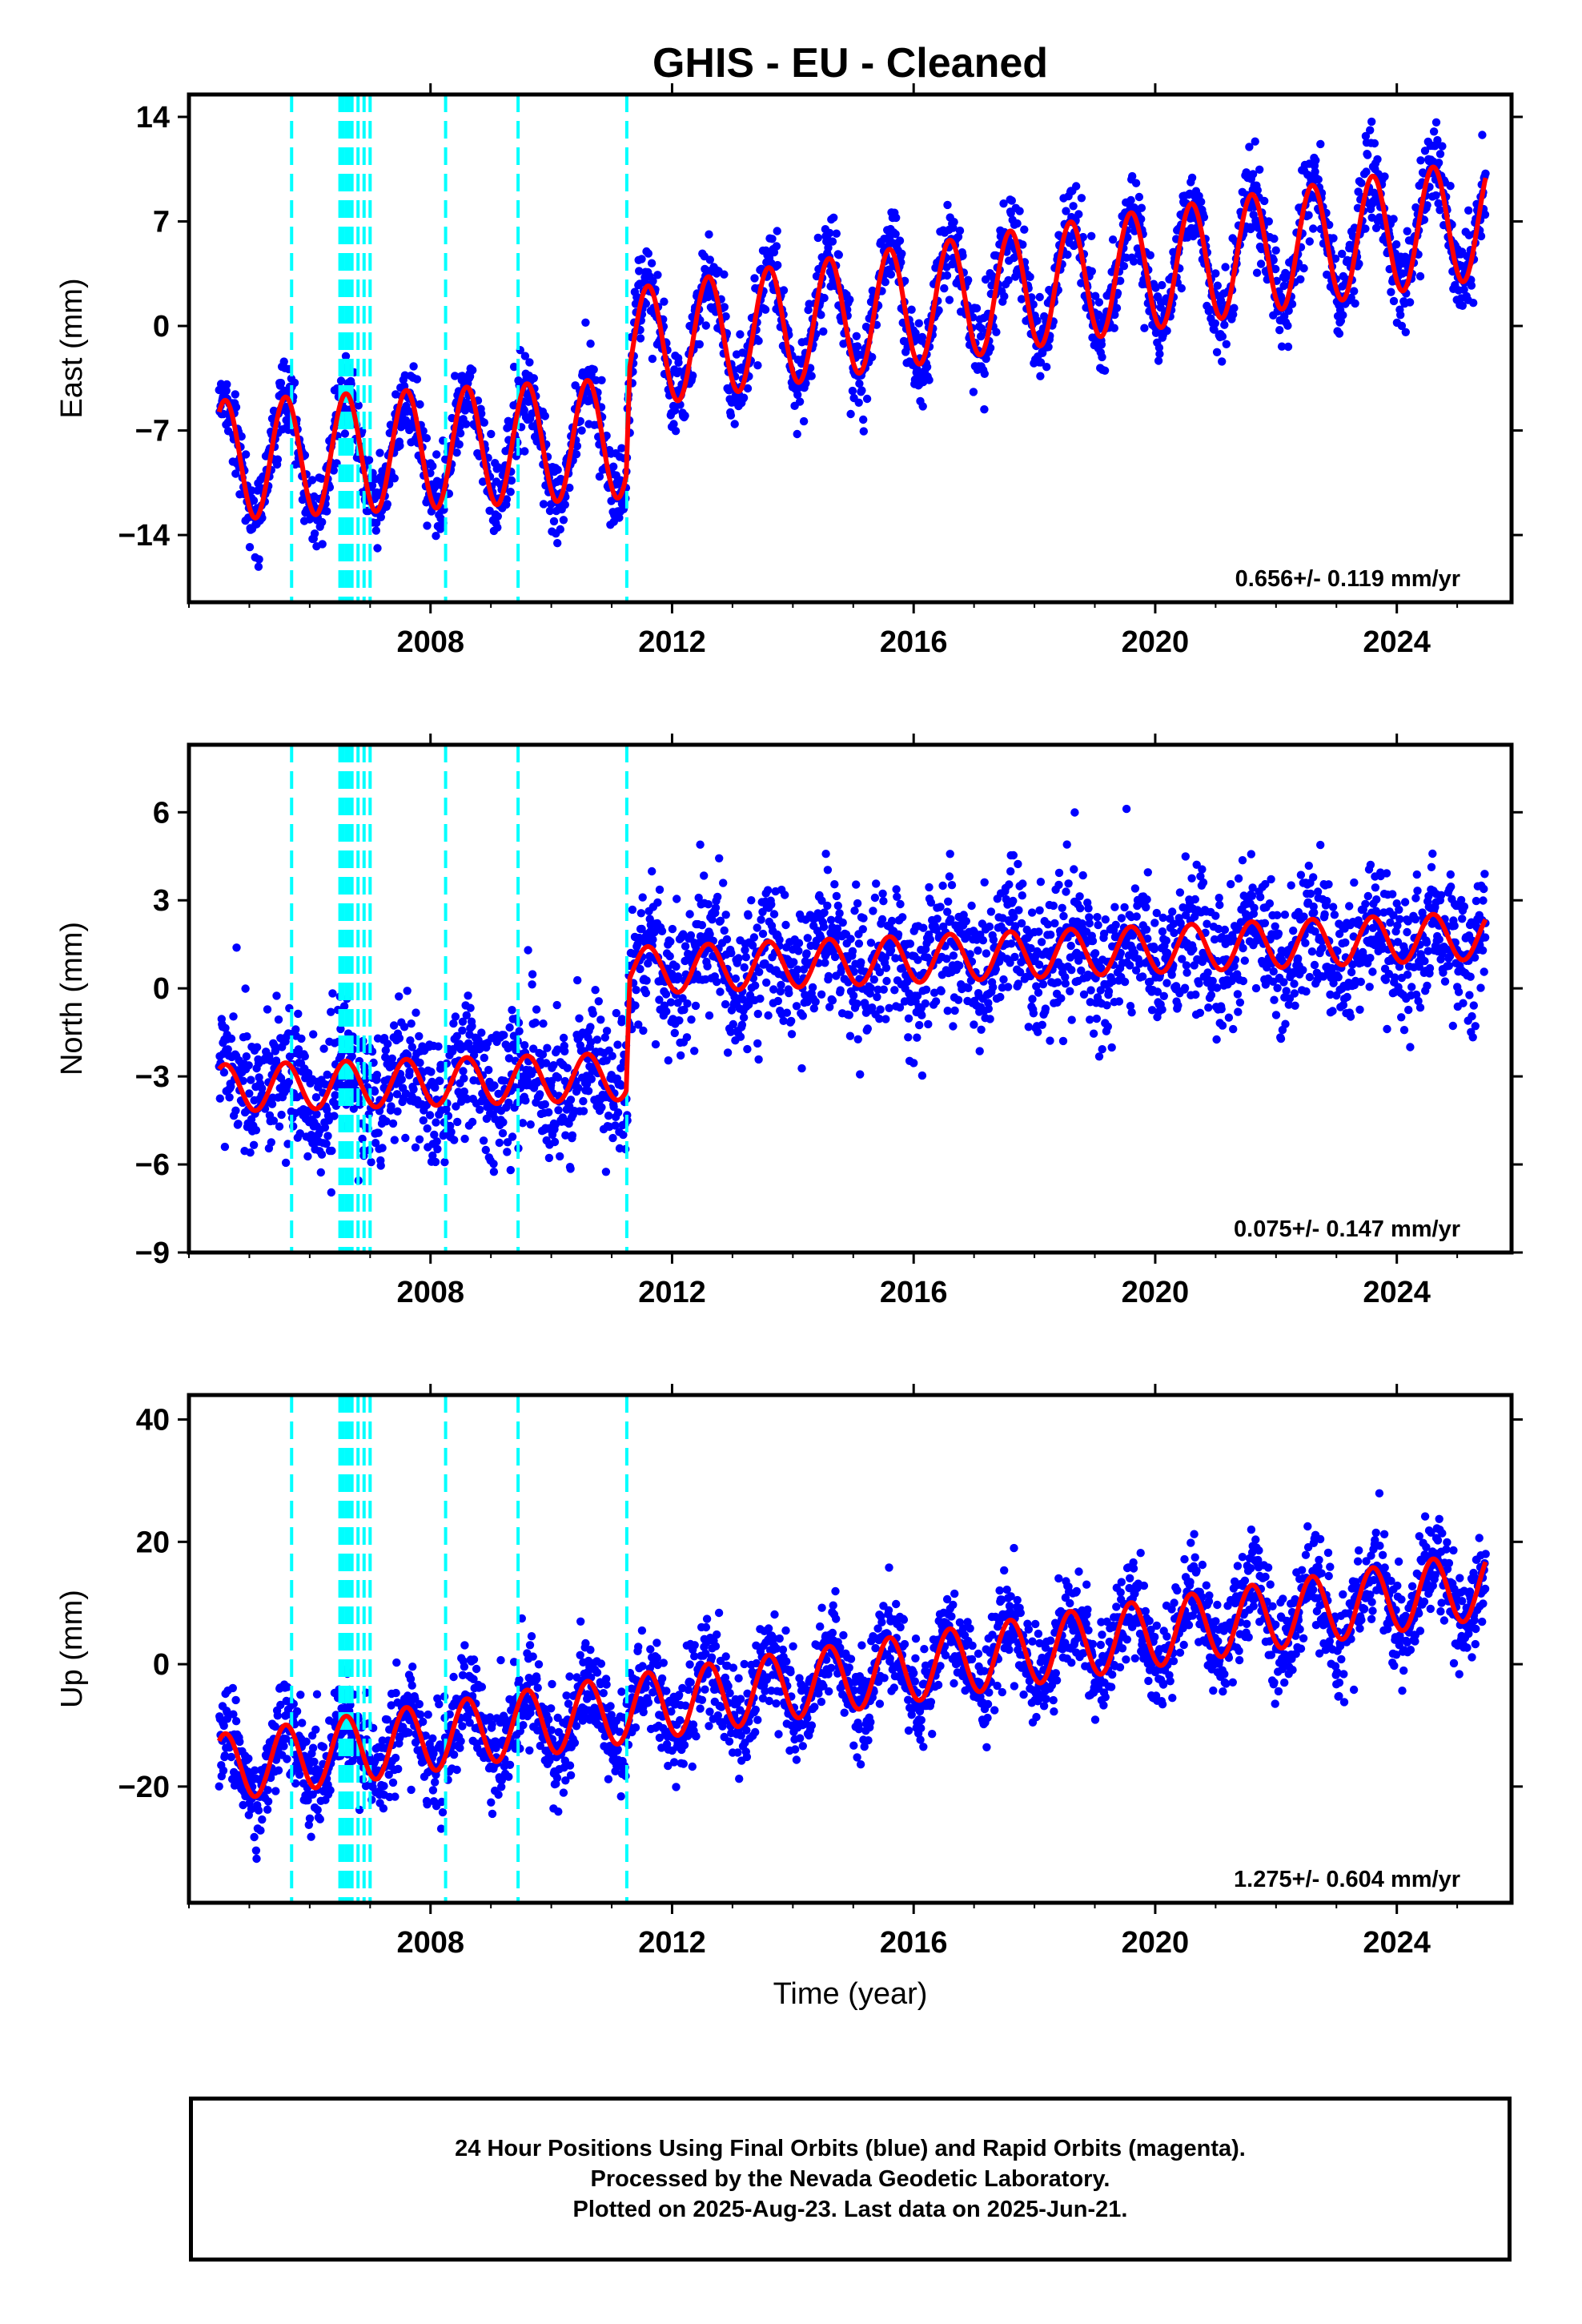 The width and height of the screenshot is (1582, 2324). What do you see at coordinates (914, 642) in the screenshot?
I see `east-x-tick-label: 2016` at bounding box center [914, 642].